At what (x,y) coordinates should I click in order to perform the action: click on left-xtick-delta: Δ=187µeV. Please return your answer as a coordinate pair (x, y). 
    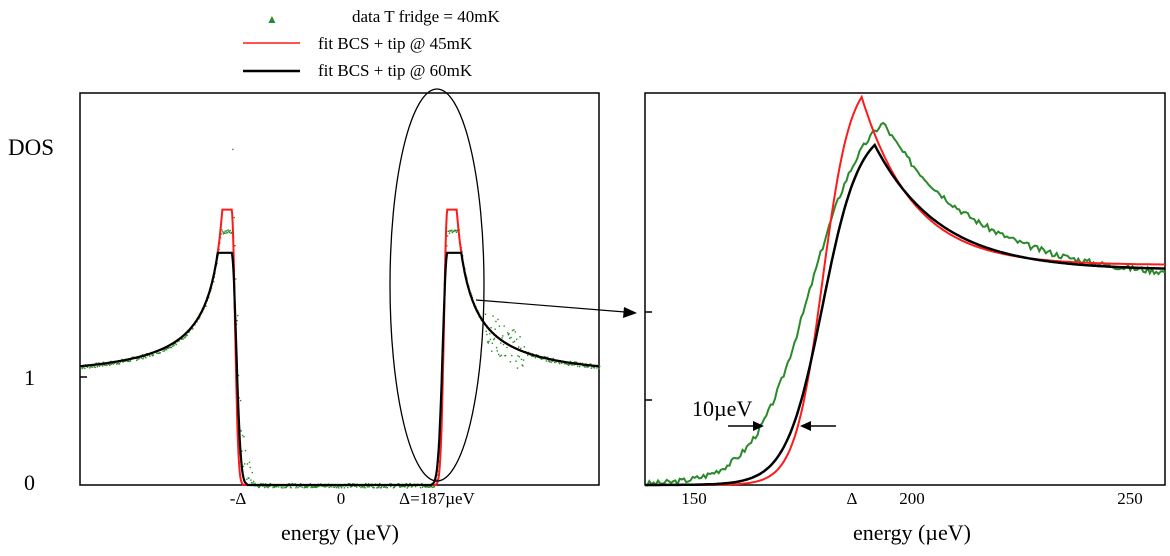
    Looking at the image, I should click on (437, 498).